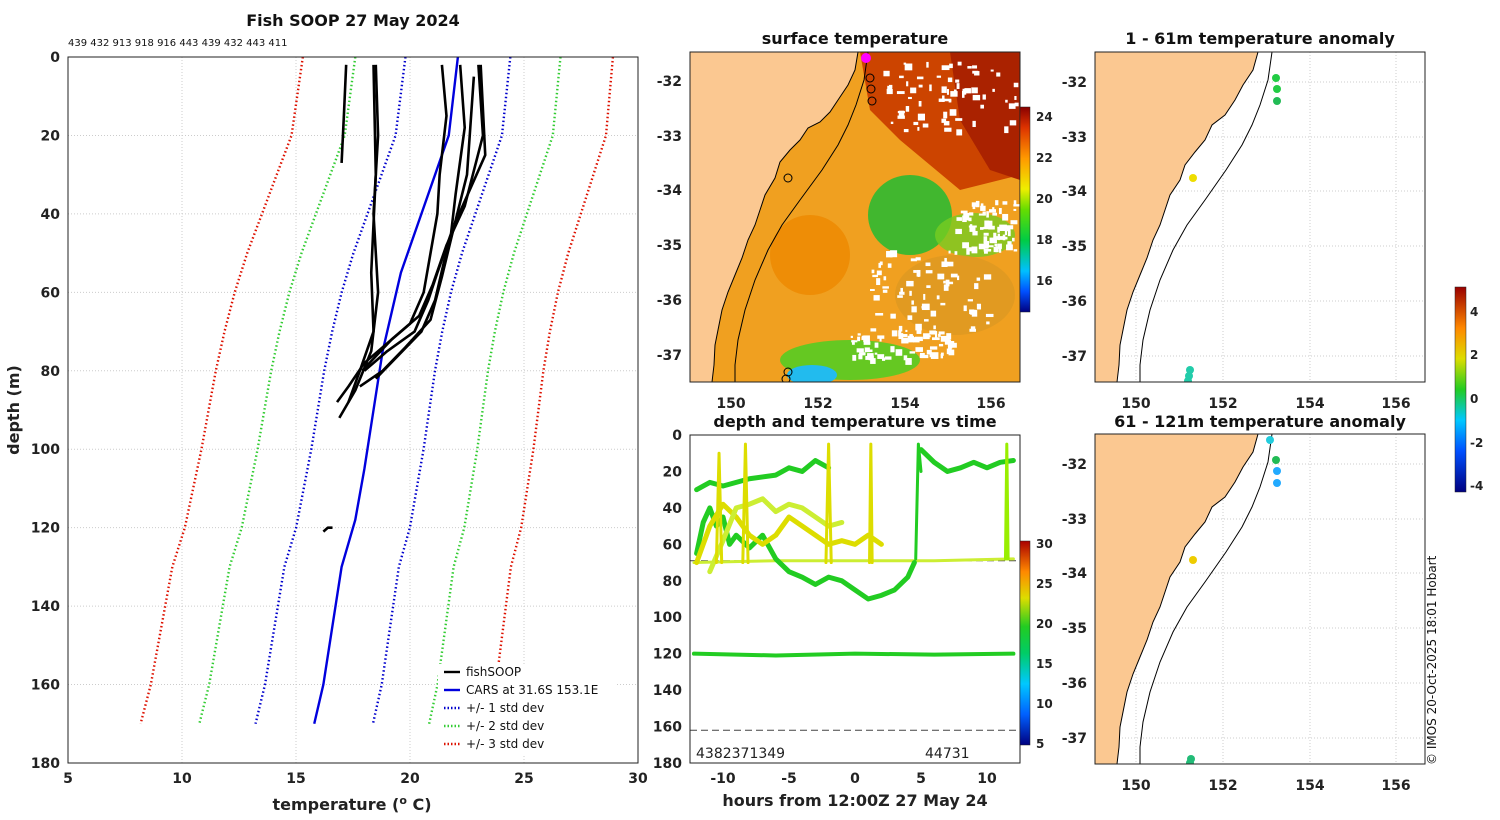 The image size is (1500, 820). Describe the element at coordinates (1277, 471) in the screenshot. I see `anom-bottom-marker` at that location.